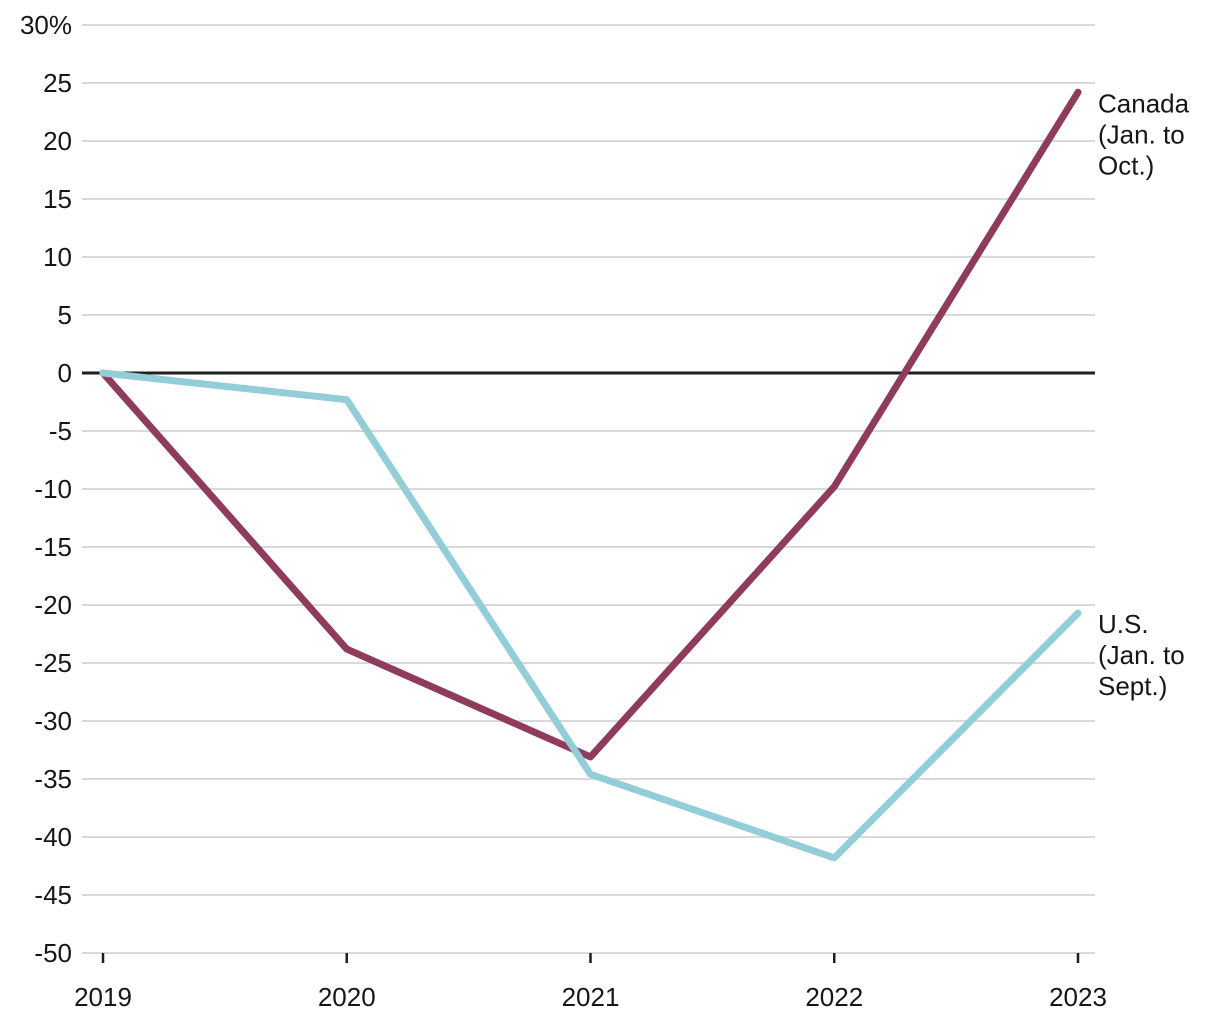  What do you see at coordinates (347, 997) in the screenshot?
I see `x-axis-tick-label: 2020` at bounding box center [347, 997].